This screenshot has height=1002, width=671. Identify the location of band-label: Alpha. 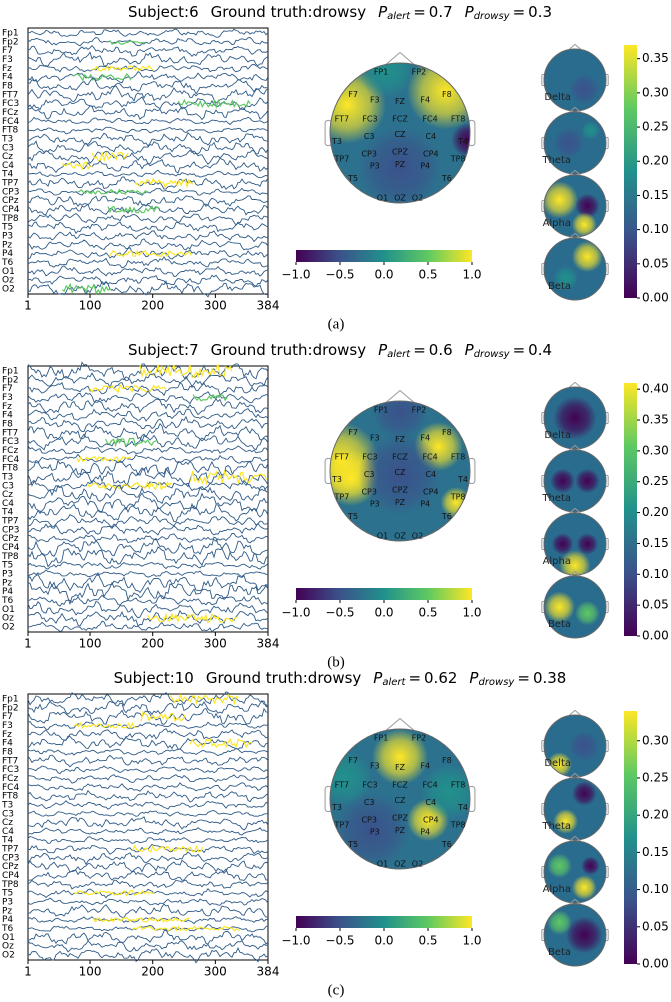
(557, 561).